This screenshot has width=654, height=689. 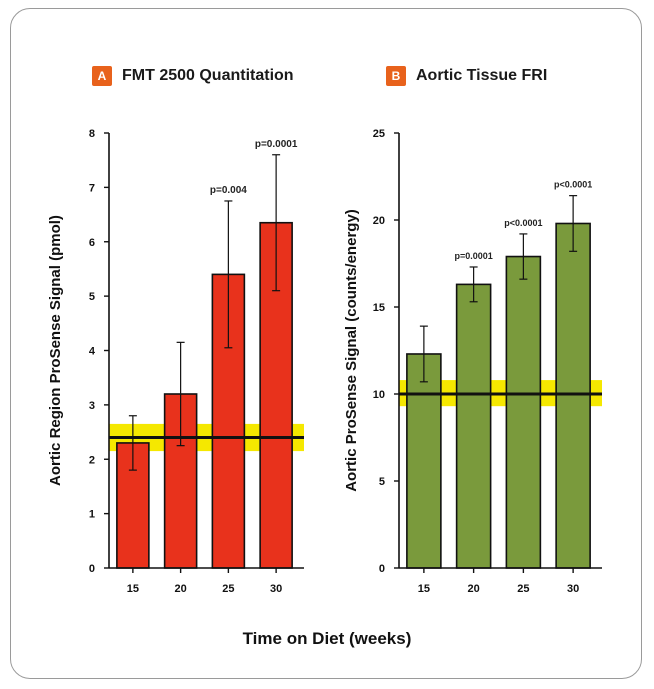 I want to click on panel-a-y-tick-label: 4, so click(x=92, y=352).